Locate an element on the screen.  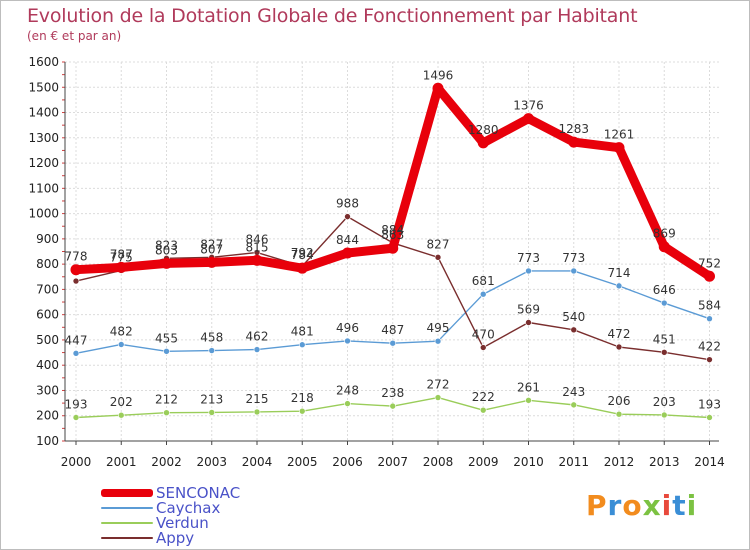
y-tick-label: 1300 is located at coordinates (43, 138).